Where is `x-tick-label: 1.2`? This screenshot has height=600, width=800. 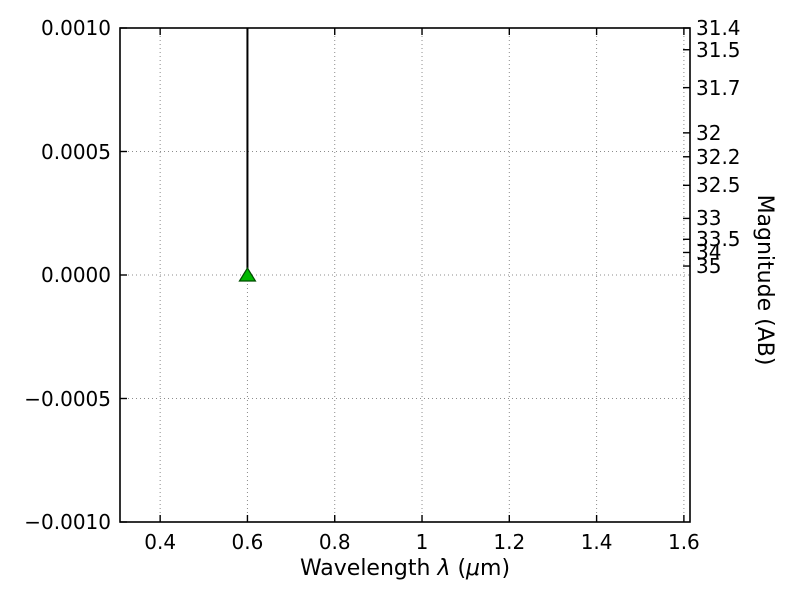 x-tick-label: 1.2 is located at coordinates (509, 542).